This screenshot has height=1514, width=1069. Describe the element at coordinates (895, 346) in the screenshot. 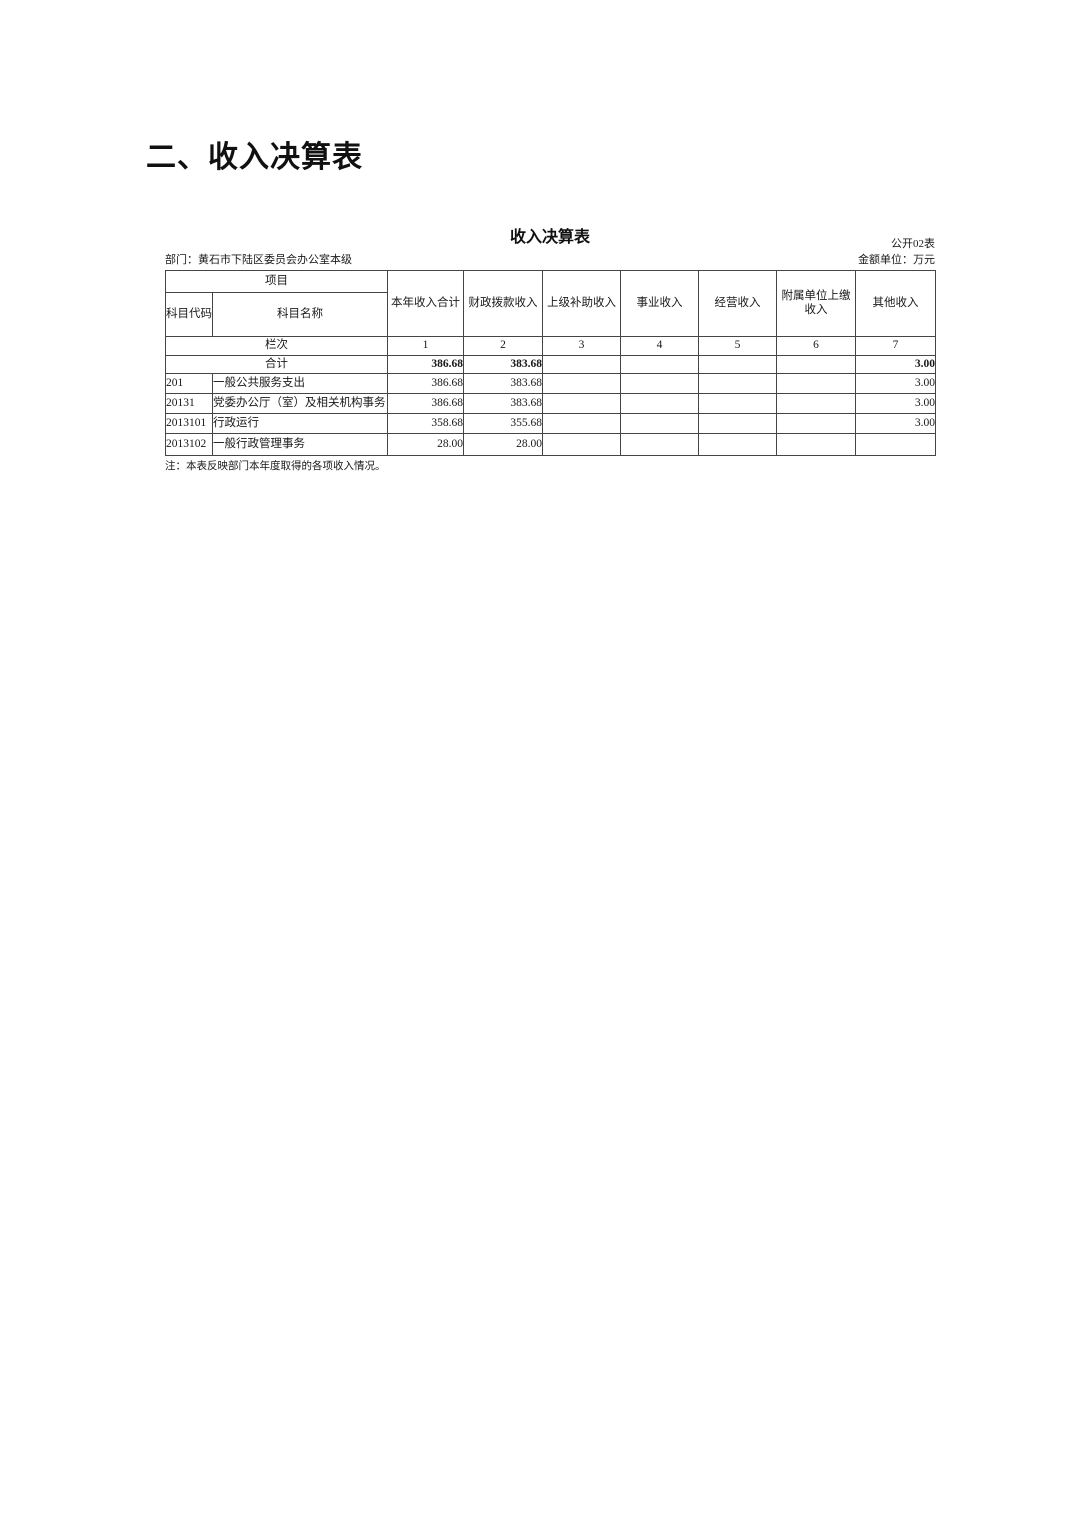

I see `column-index: 7` at that location.